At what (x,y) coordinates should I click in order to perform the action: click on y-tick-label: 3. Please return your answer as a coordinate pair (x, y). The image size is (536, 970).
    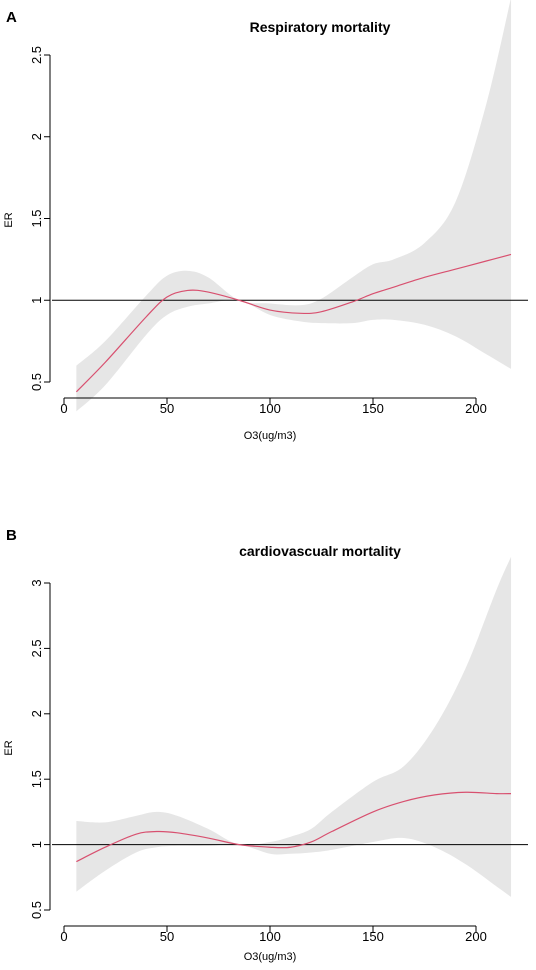
    Looking at the image, I should click on (36, 582).